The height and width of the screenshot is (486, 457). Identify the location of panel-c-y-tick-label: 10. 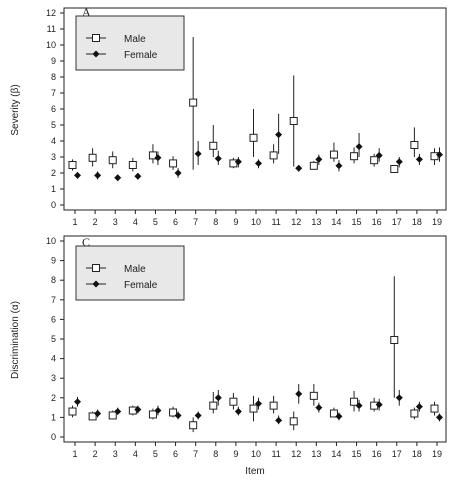
(51, 241).